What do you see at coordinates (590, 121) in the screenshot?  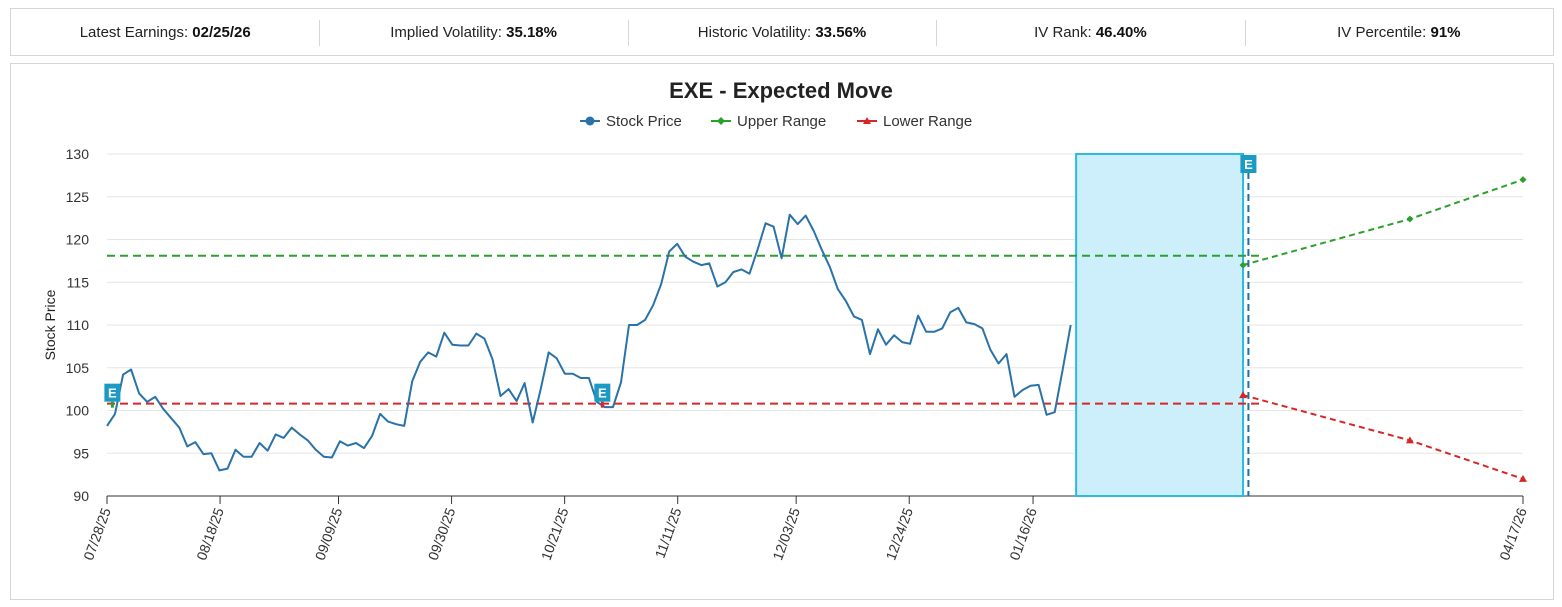 I see `legend-circle-marker` at bounding box center [590, 121].